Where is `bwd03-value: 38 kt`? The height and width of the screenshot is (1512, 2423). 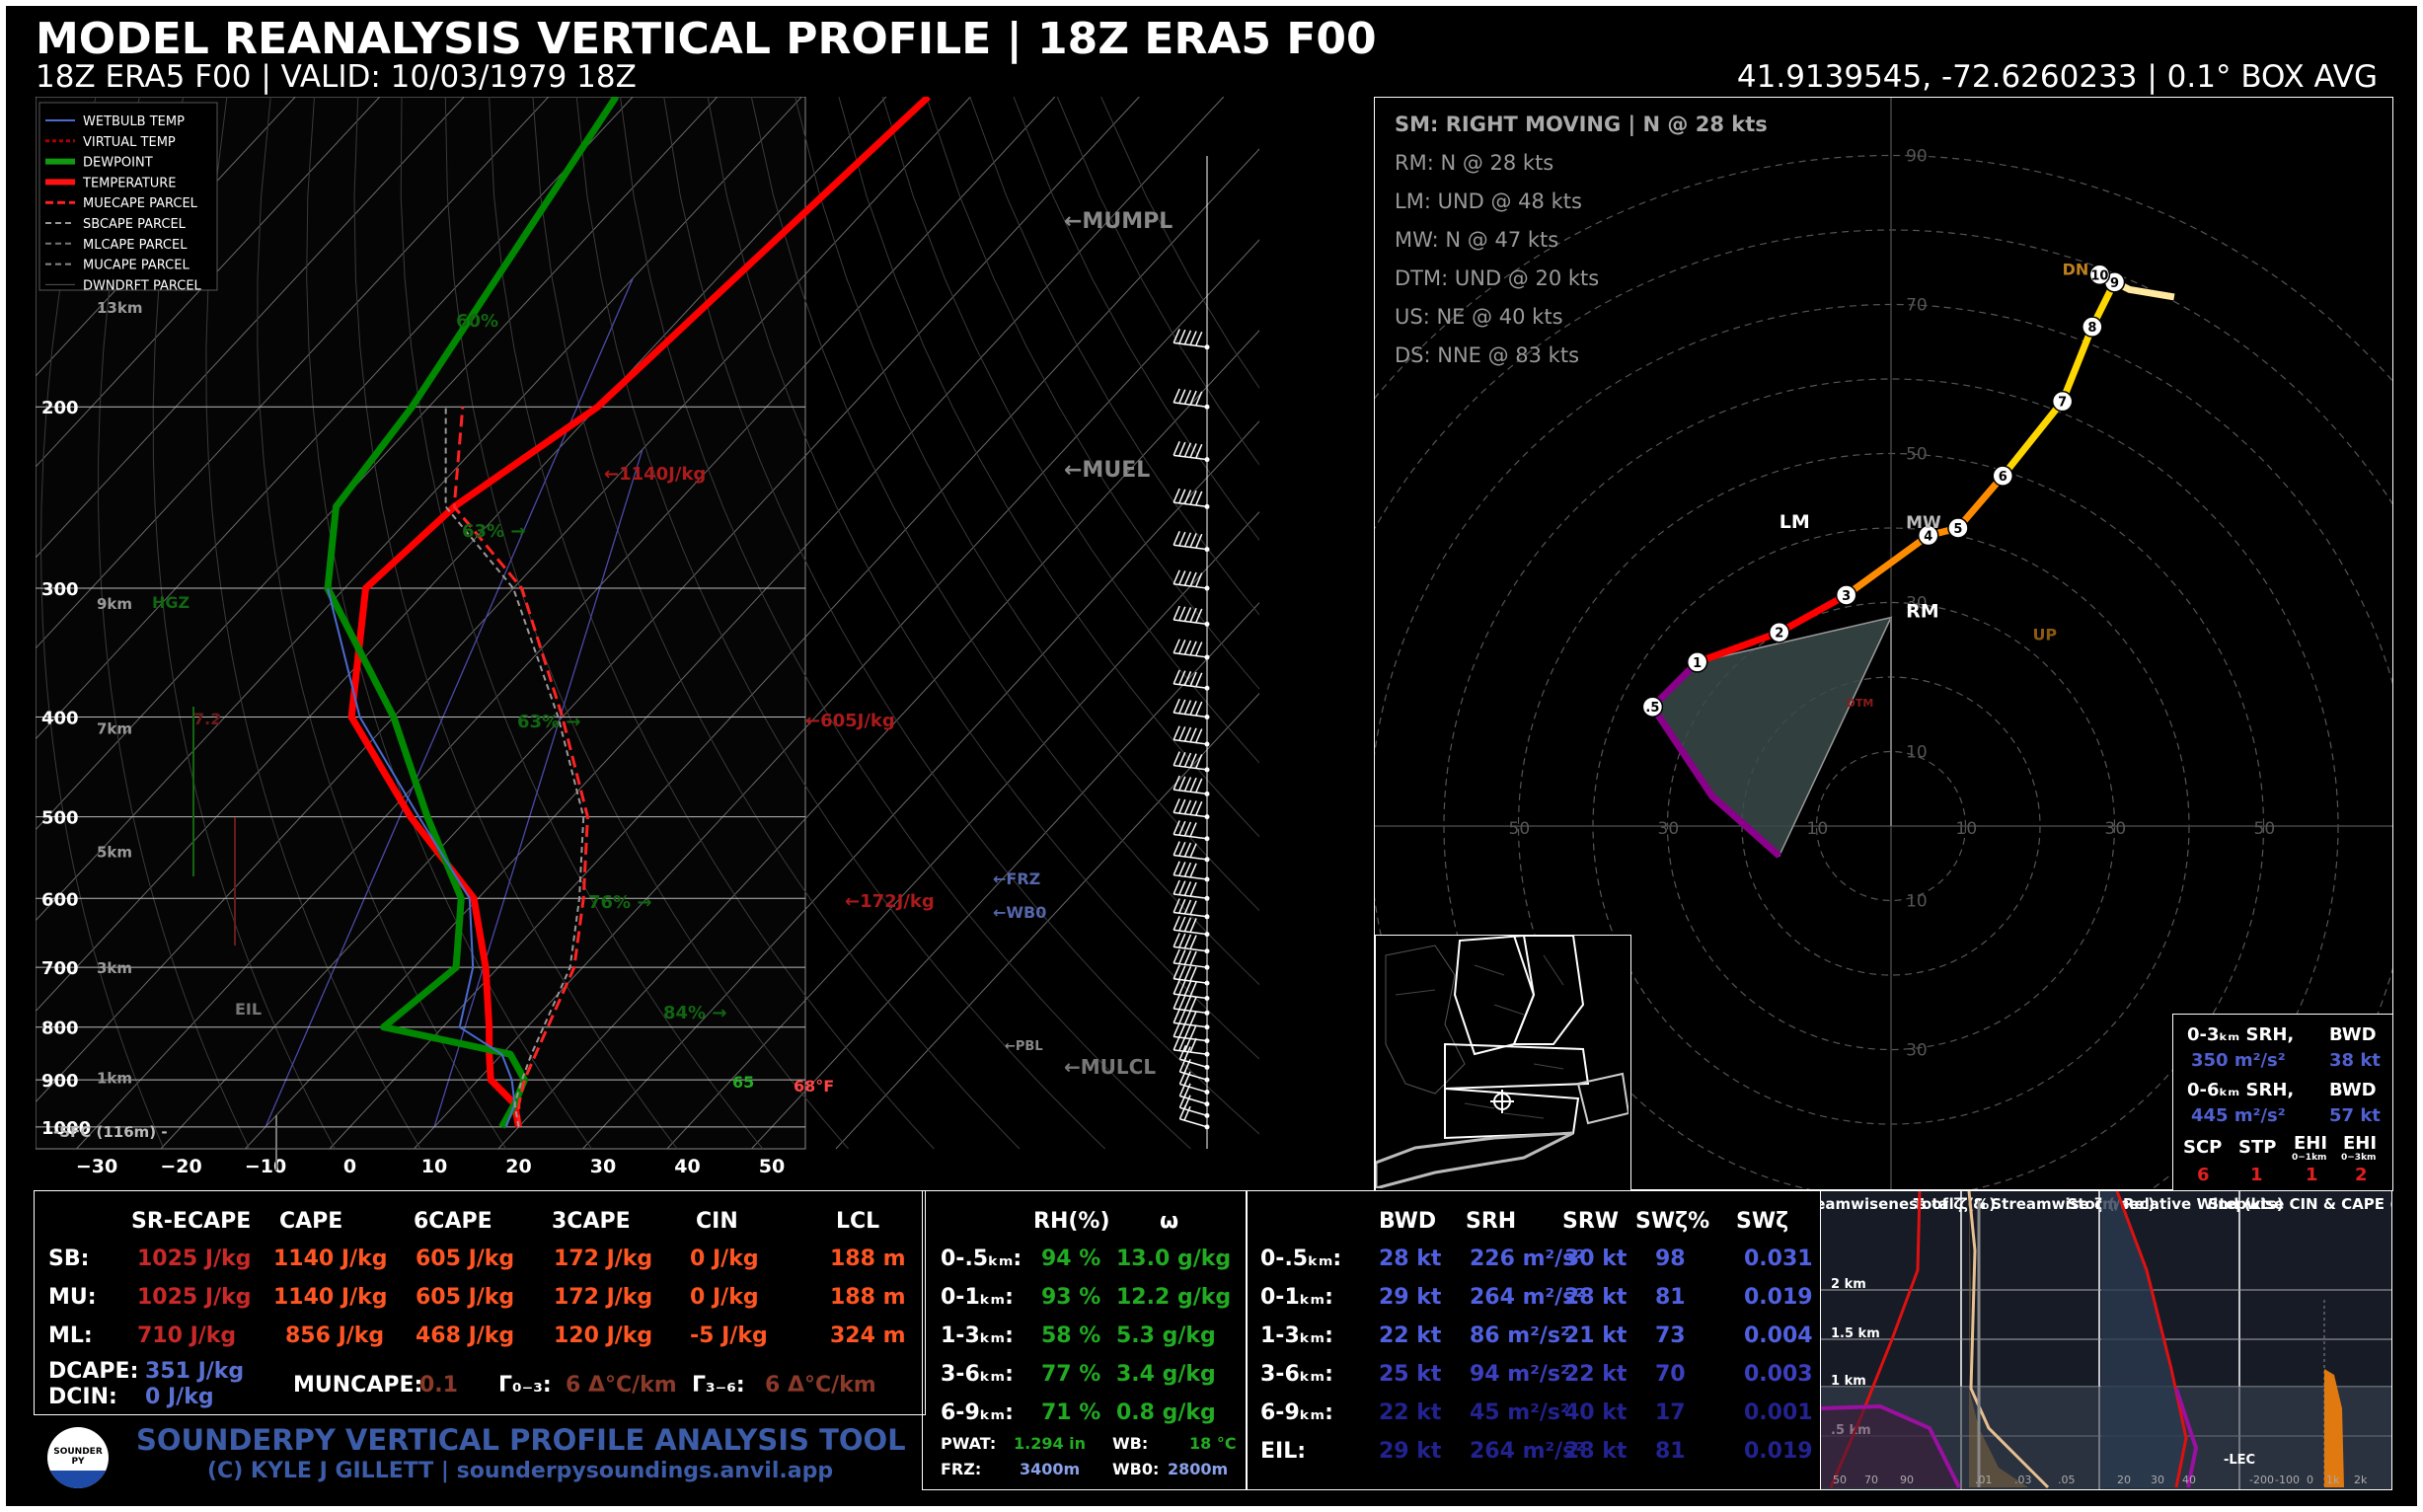 bwd03-value: 38 kt is located at coordinates (2355, 1060).